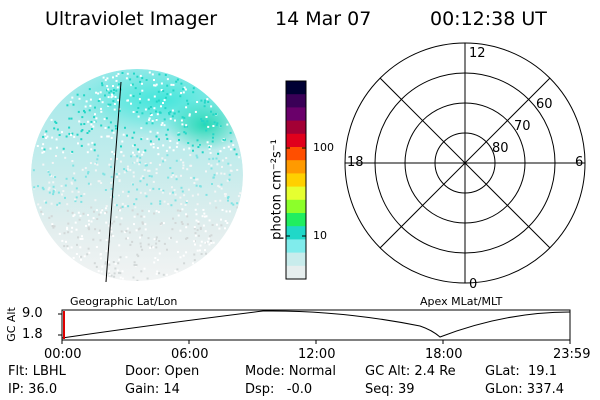 The width and height of the screenshot is (600, 400). I want to click on timeline-x-tick-3: 18:00, so click(444, 354).